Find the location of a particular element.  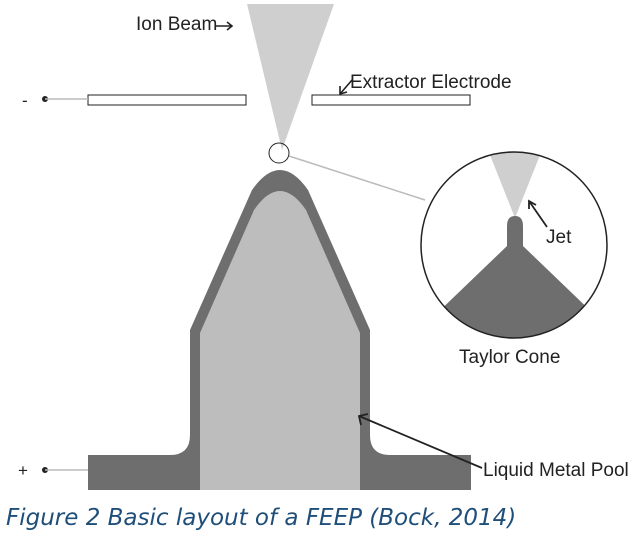

zoom-inset-outline is located at coordinates (514, 245).